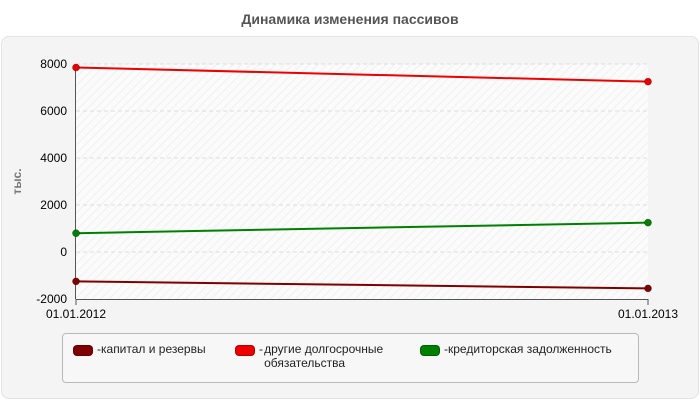 The width and height of the screenshot is (700, 400). What do you see at coordinates (53, 205) in the screenshot?
I see `y-tick-label: 2000` at bounding box center [53, 205].